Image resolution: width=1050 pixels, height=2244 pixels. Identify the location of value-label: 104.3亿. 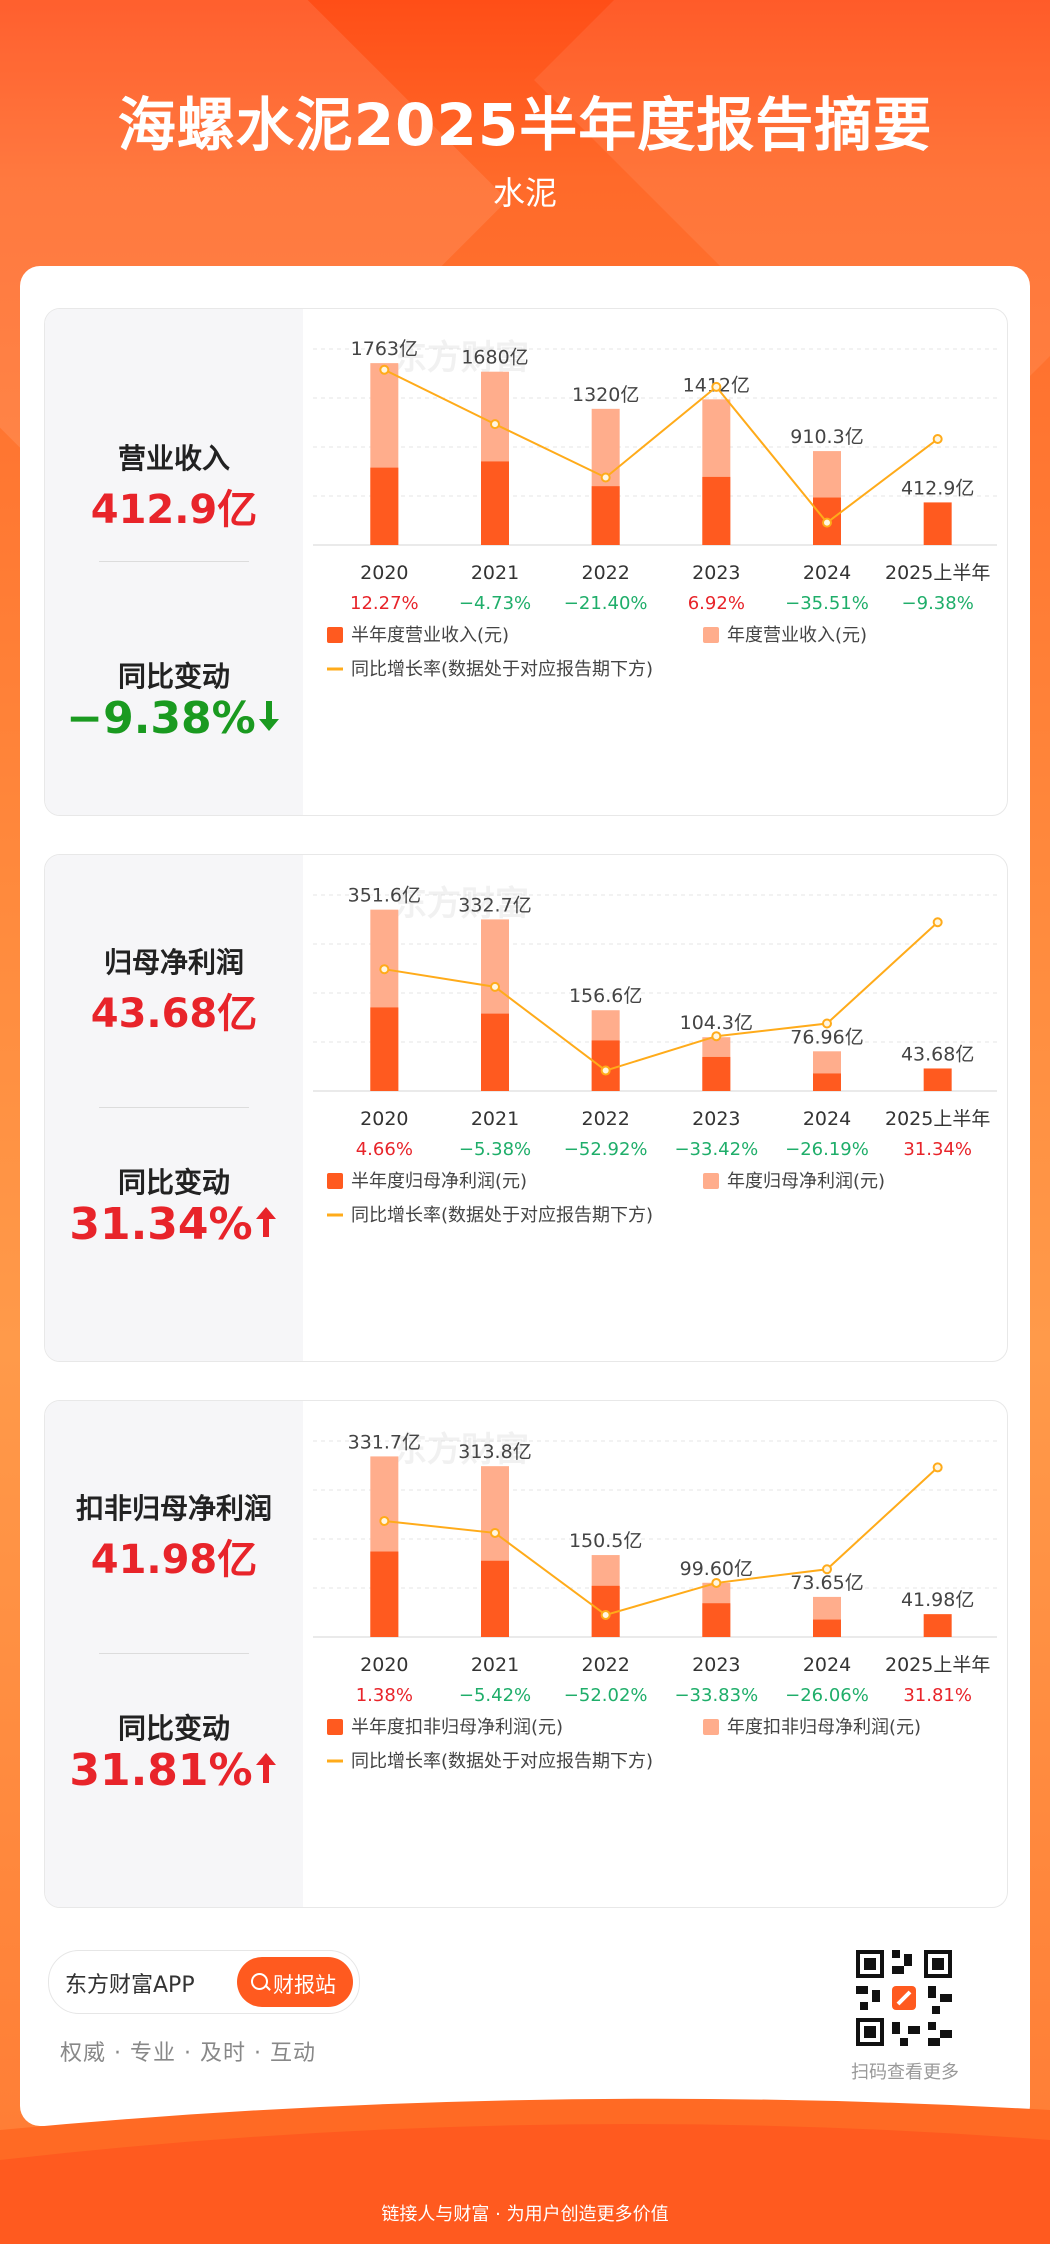
(716, 1023).